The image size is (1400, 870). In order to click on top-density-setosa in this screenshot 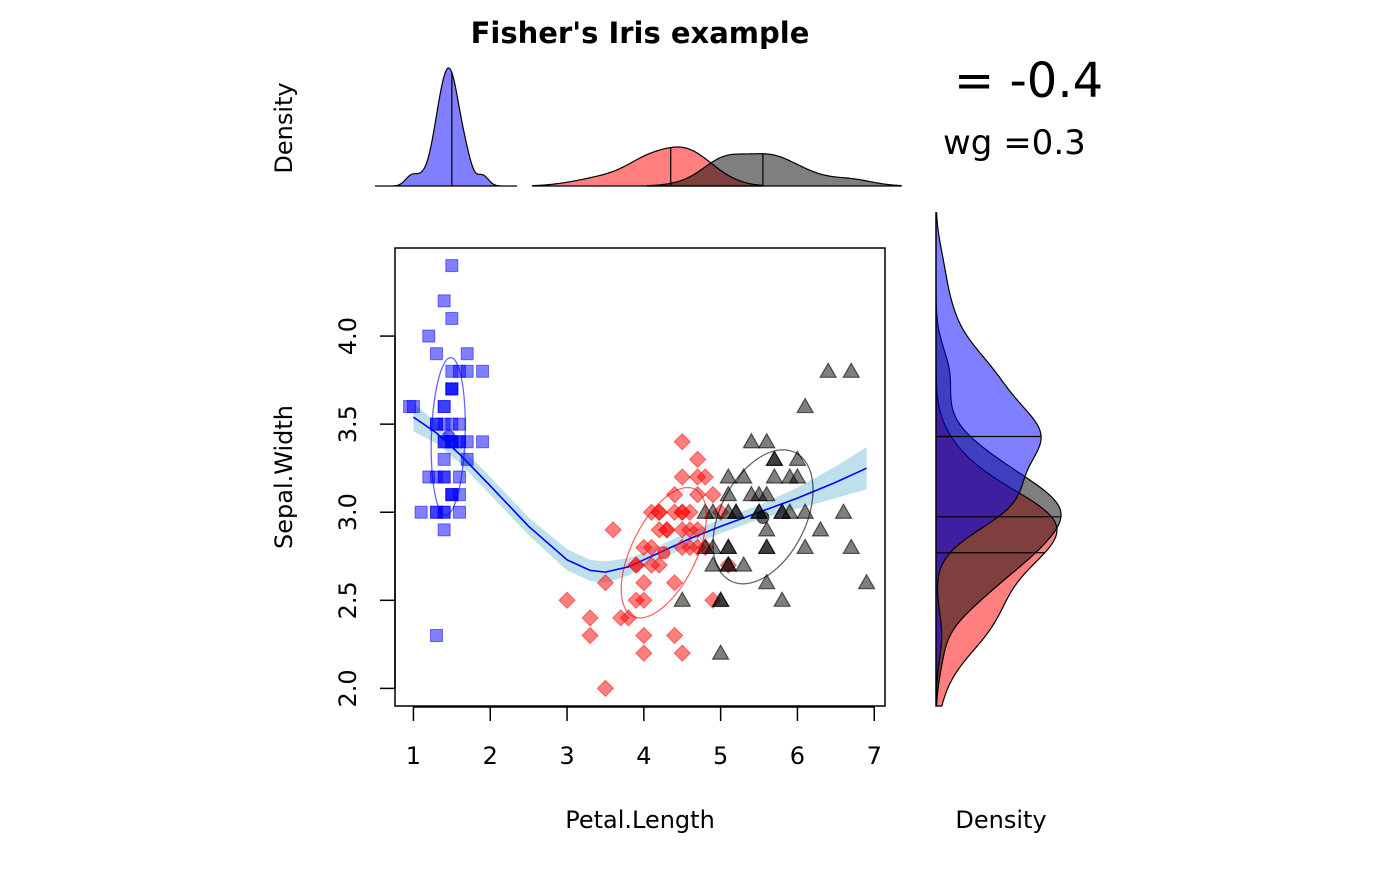, I will do `click(446, 127)`.